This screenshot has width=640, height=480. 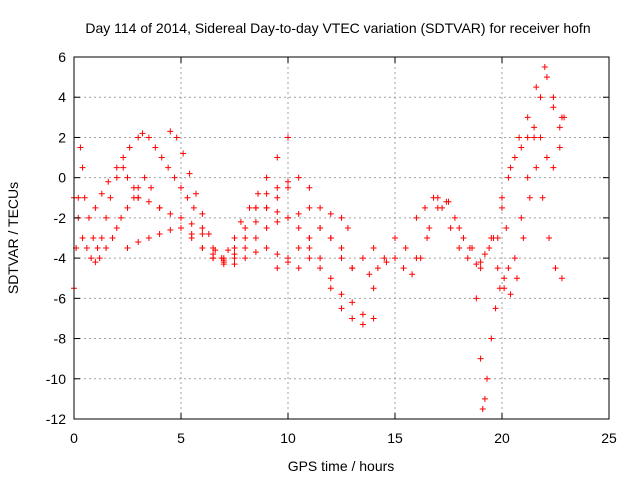 What do you see at coordinates (60, 258) in the screenshot?
I see `y-tick-label: -4` at bounding box center [60, 258].